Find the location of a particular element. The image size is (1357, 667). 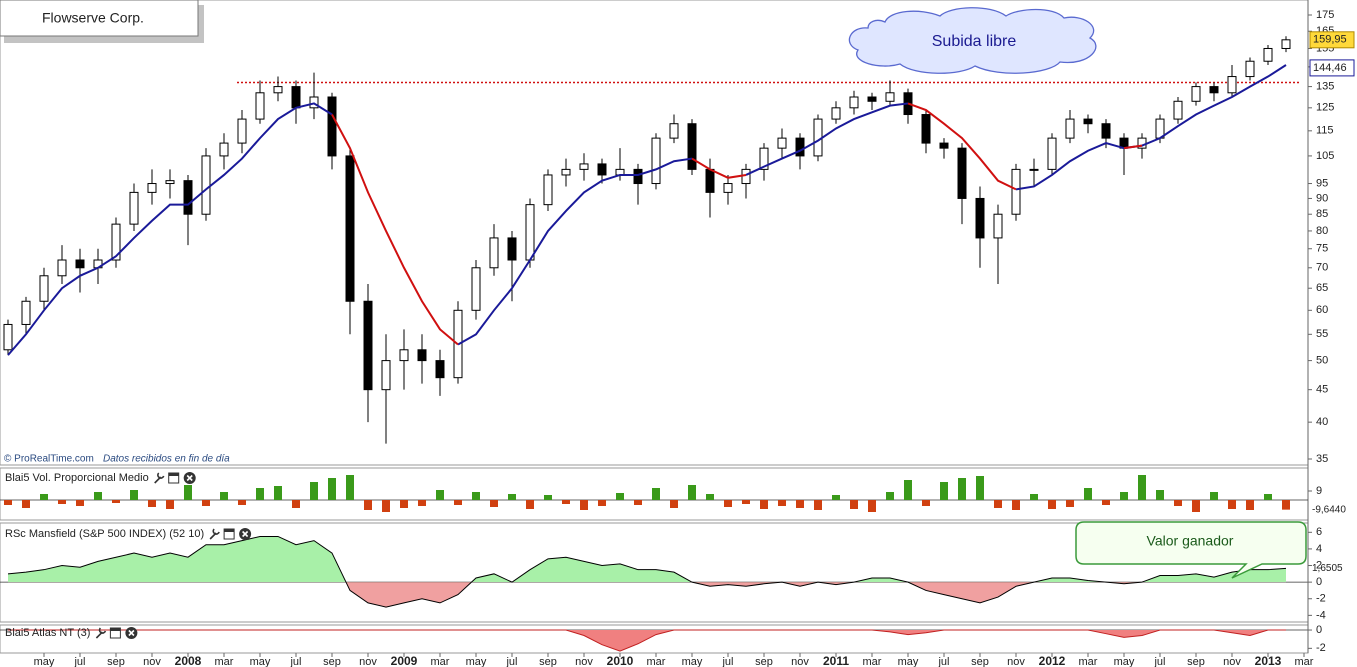

settings-icon is located at coordinates (159, 478).